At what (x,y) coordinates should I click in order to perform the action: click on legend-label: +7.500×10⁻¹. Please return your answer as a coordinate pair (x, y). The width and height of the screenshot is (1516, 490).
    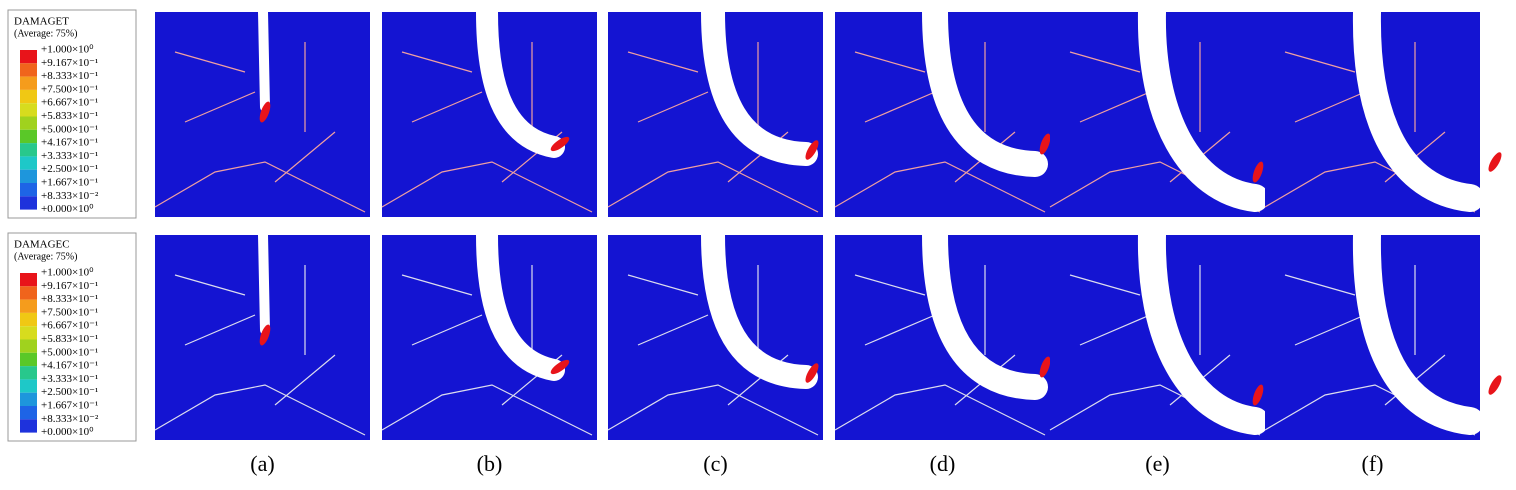
    Looking at the image, I should click on (69, 312).